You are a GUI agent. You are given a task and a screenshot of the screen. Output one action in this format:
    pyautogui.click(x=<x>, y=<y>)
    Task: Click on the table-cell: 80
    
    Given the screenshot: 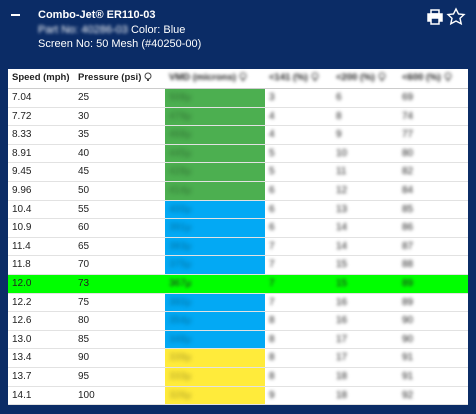 What is the action you would take?
    pyautogui.click(x=408, y=153)
    